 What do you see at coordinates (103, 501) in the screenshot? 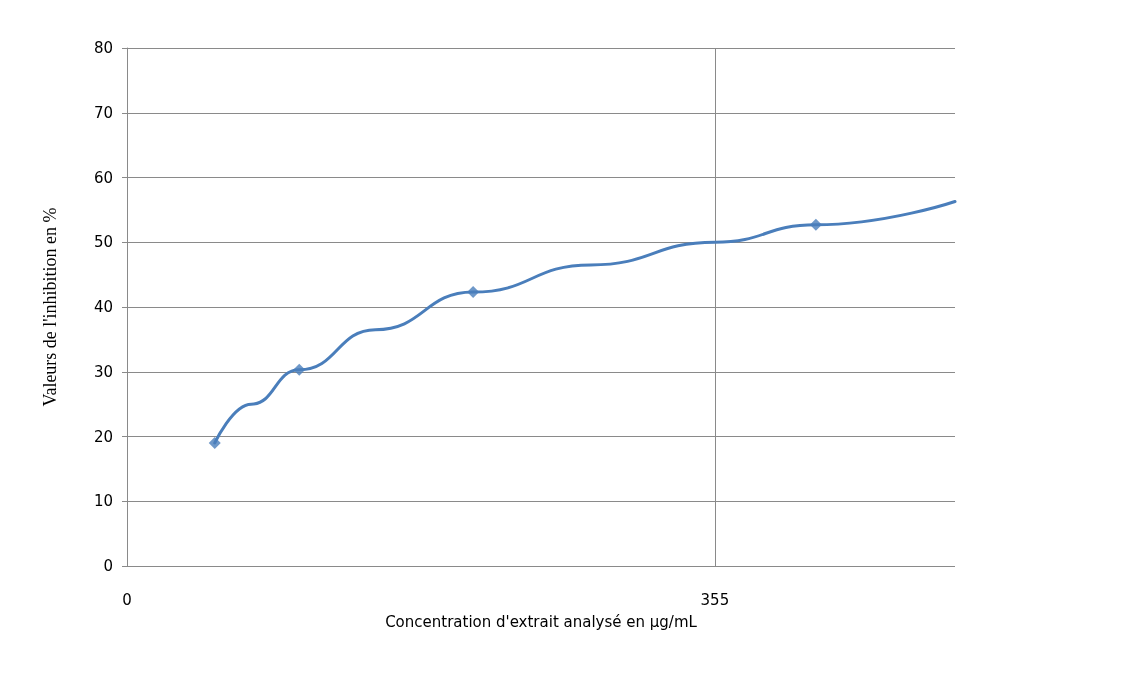
I see `y-tick-label: 10` at bounding box center [103, 501].